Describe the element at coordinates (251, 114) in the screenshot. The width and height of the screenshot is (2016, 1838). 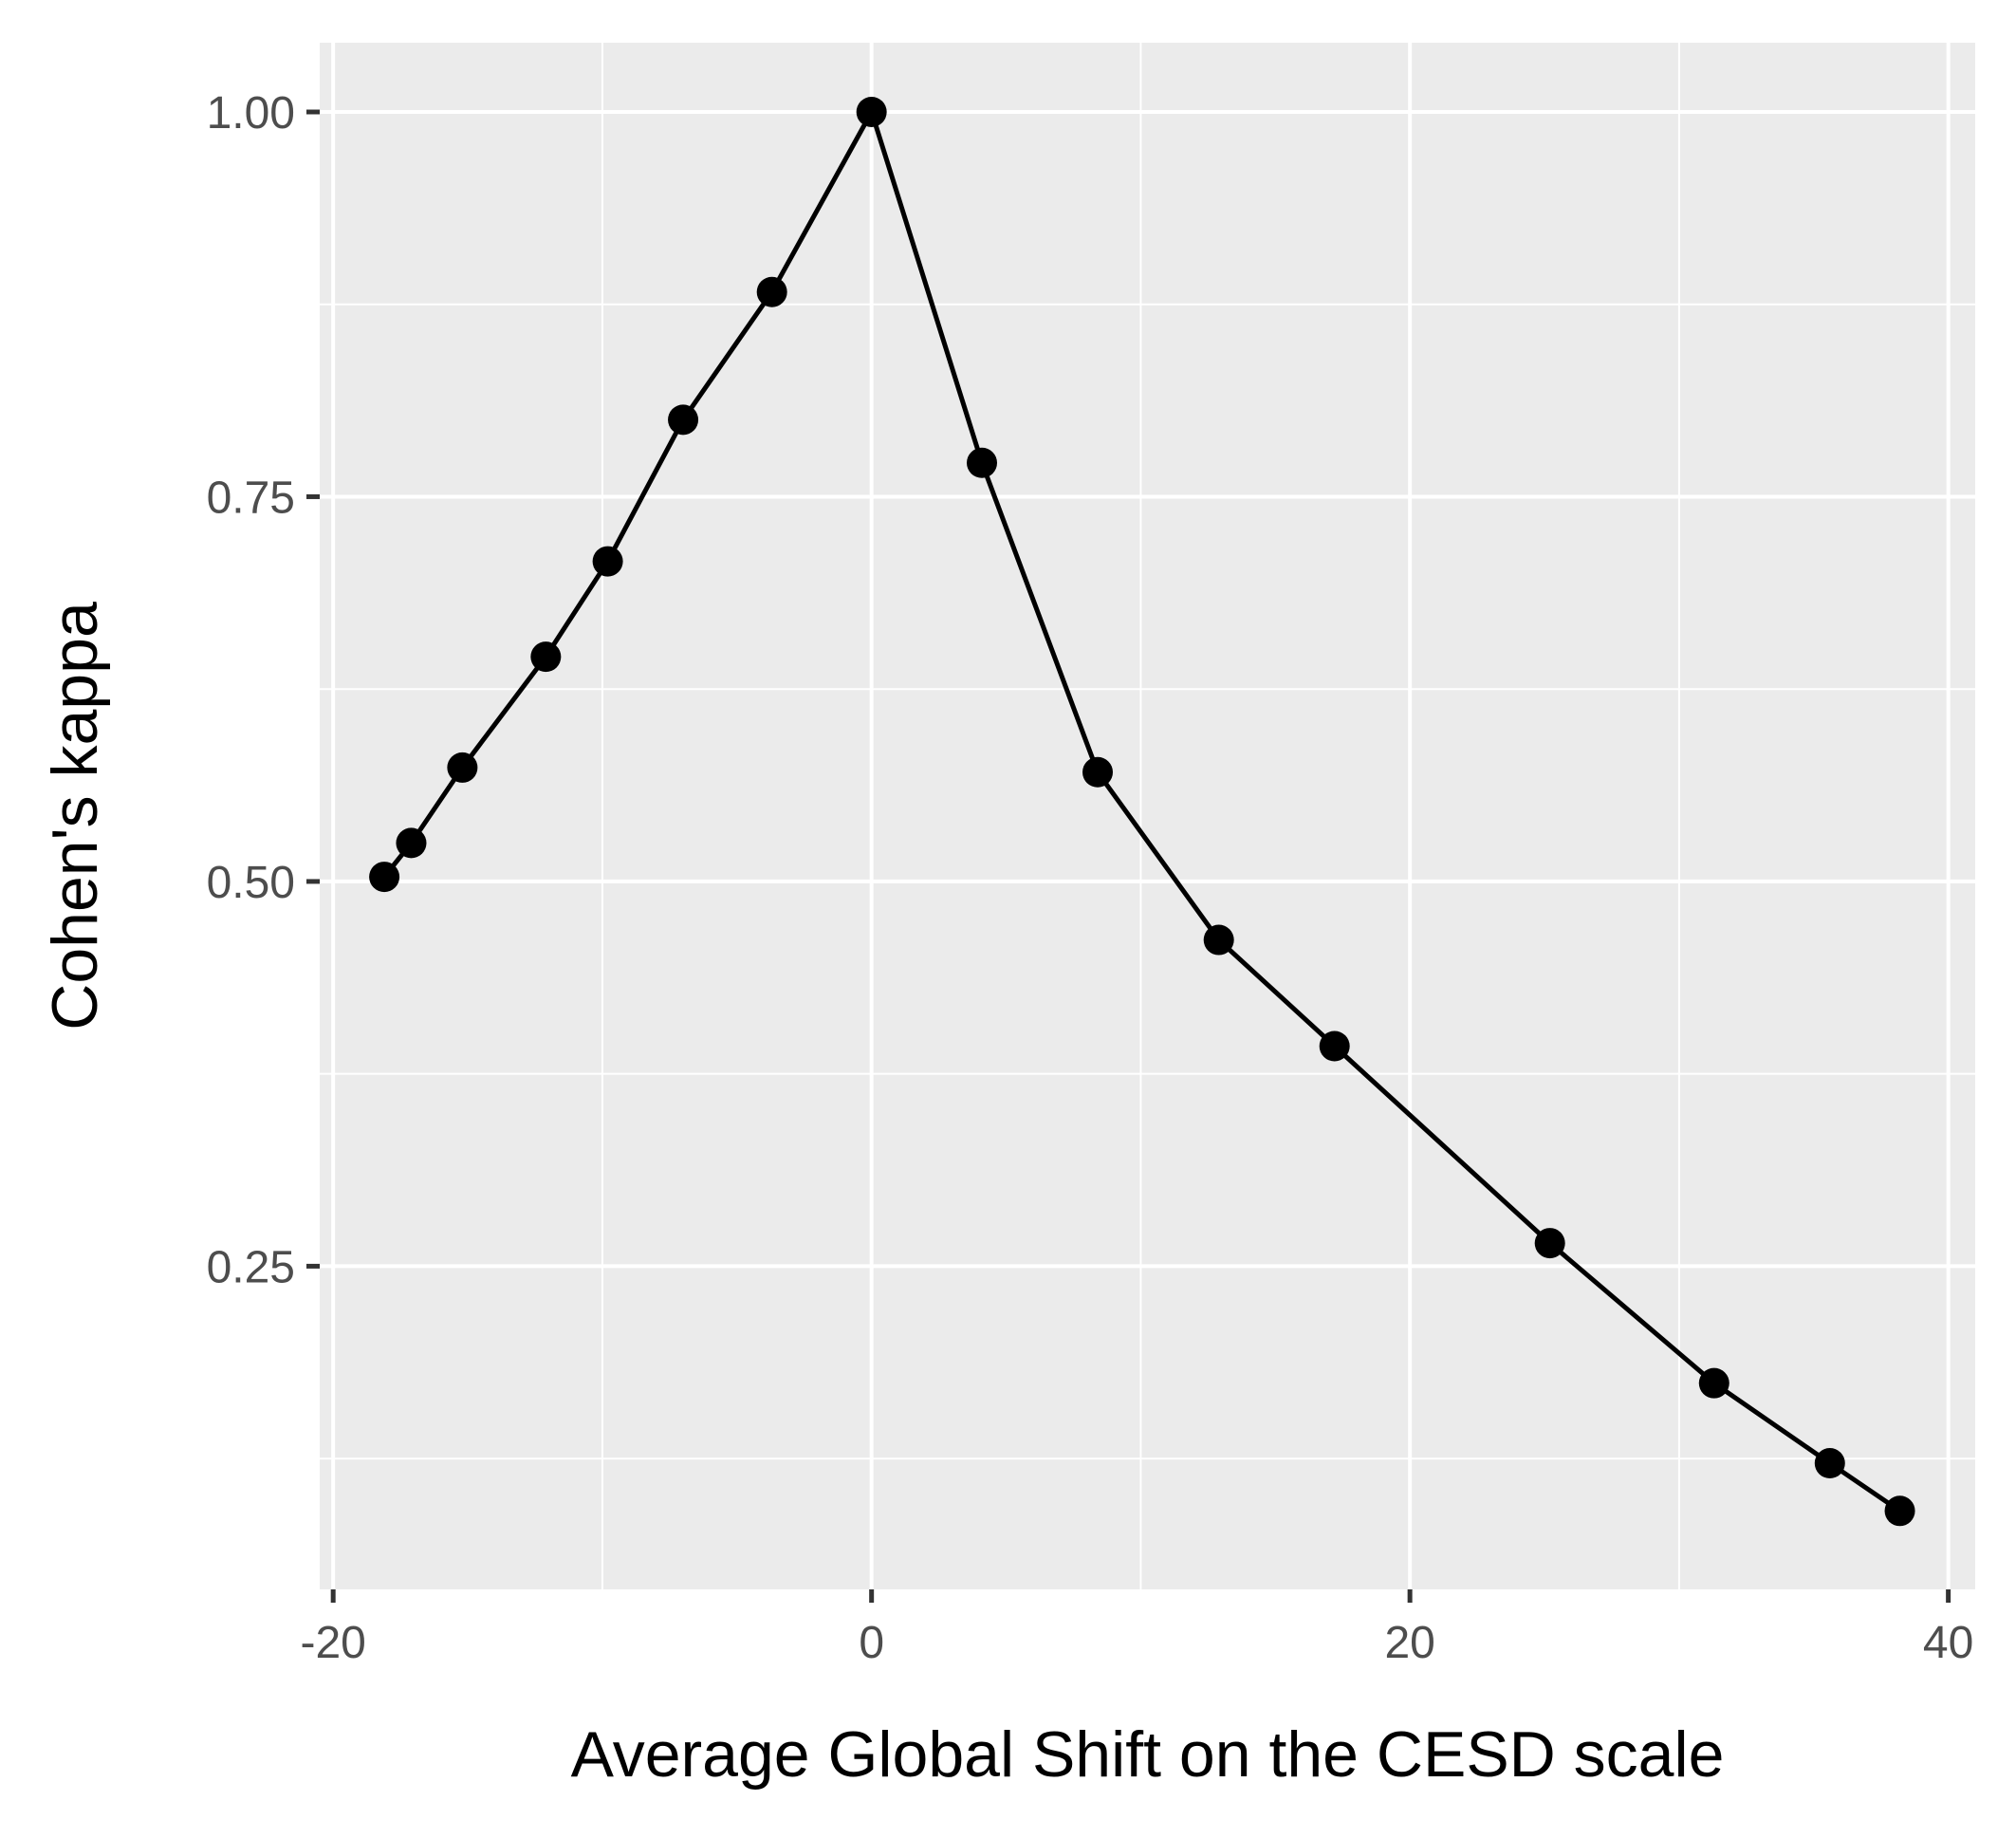
I see `y-tick-label: 1.00` at that location.